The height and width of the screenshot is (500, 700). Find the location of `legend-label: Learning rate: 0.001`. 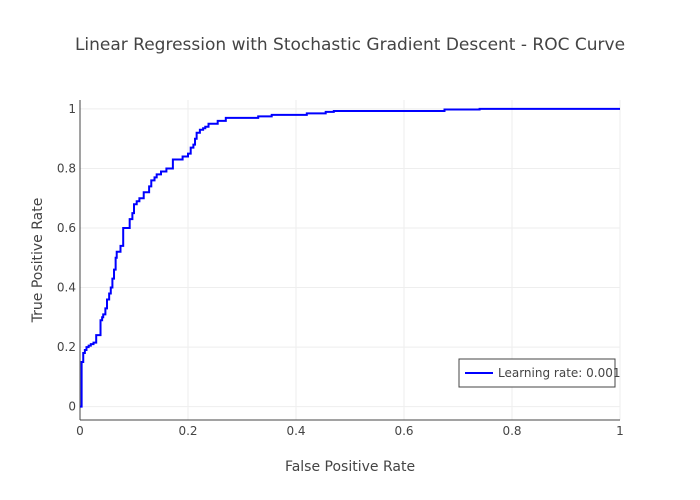

legend-label: Learning rate: 0.001 is located at coordinates (559, 373).